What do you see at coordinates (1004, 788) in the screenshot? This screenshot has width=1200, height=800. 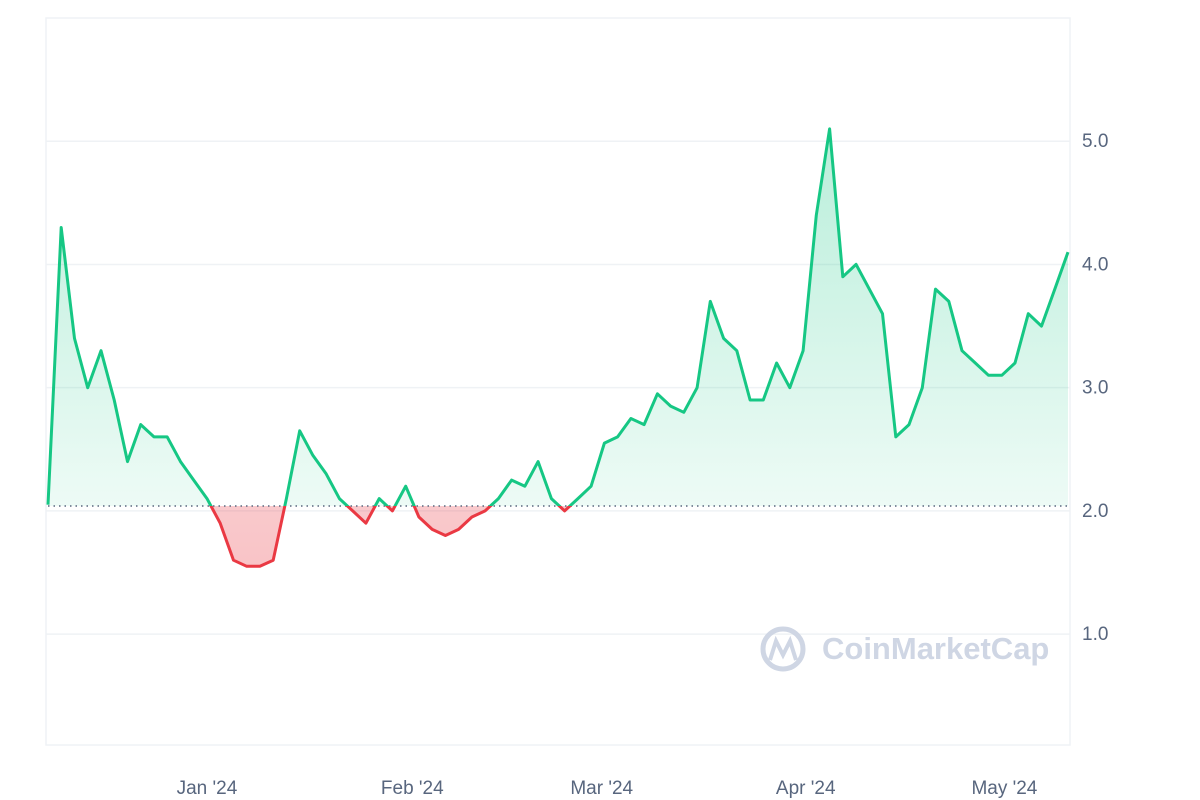 I see `x-tick-label: May '24` at bounding box center [1004, 788].